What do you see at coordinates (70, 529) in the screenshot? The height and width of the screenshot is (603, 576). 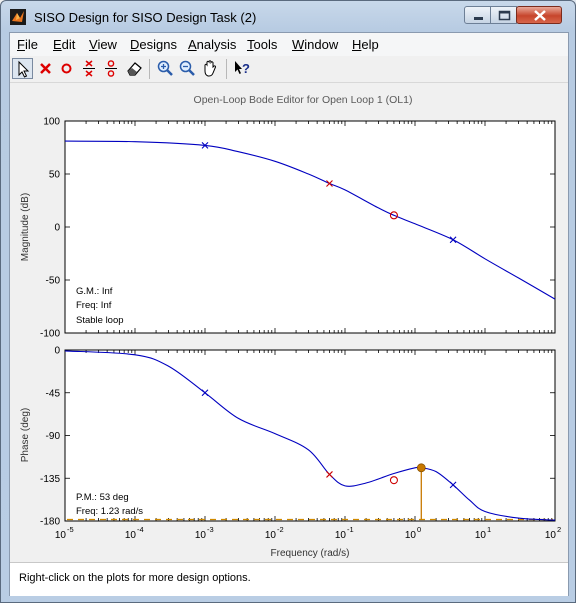 I see `x-tick-label-exponent: -5` at bounding box center [70, 529].